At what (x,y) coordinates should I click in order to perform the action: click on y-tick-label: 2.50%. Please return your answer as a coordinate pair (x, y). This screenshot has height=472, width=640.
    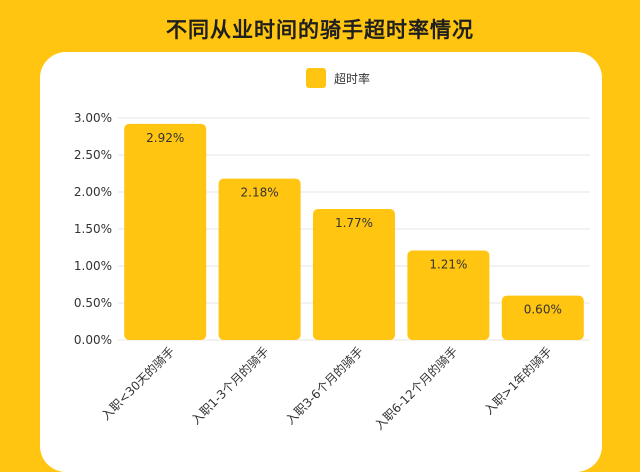
    Looking at the image, I should click on (93, 155).